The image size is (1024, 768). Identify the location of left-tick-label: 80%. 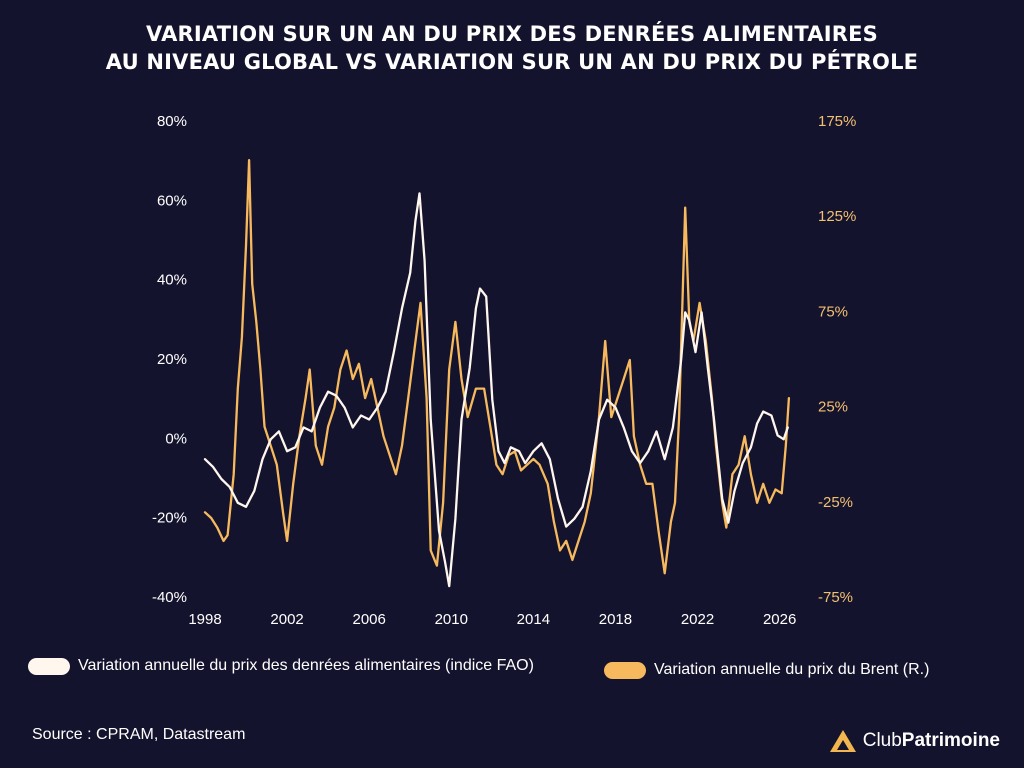
(172, 121).